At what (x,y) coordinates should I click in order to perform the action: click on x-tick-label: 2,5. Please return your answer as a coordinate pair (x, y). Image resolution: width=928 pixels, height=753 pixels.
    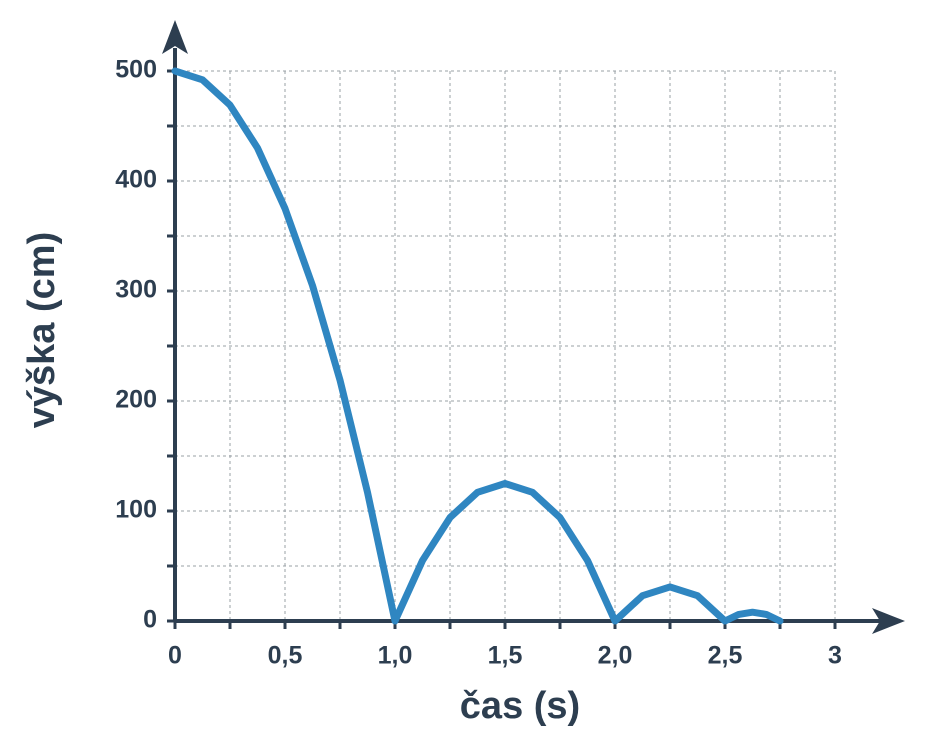
    Looking at the image, I should click on (725, 656).